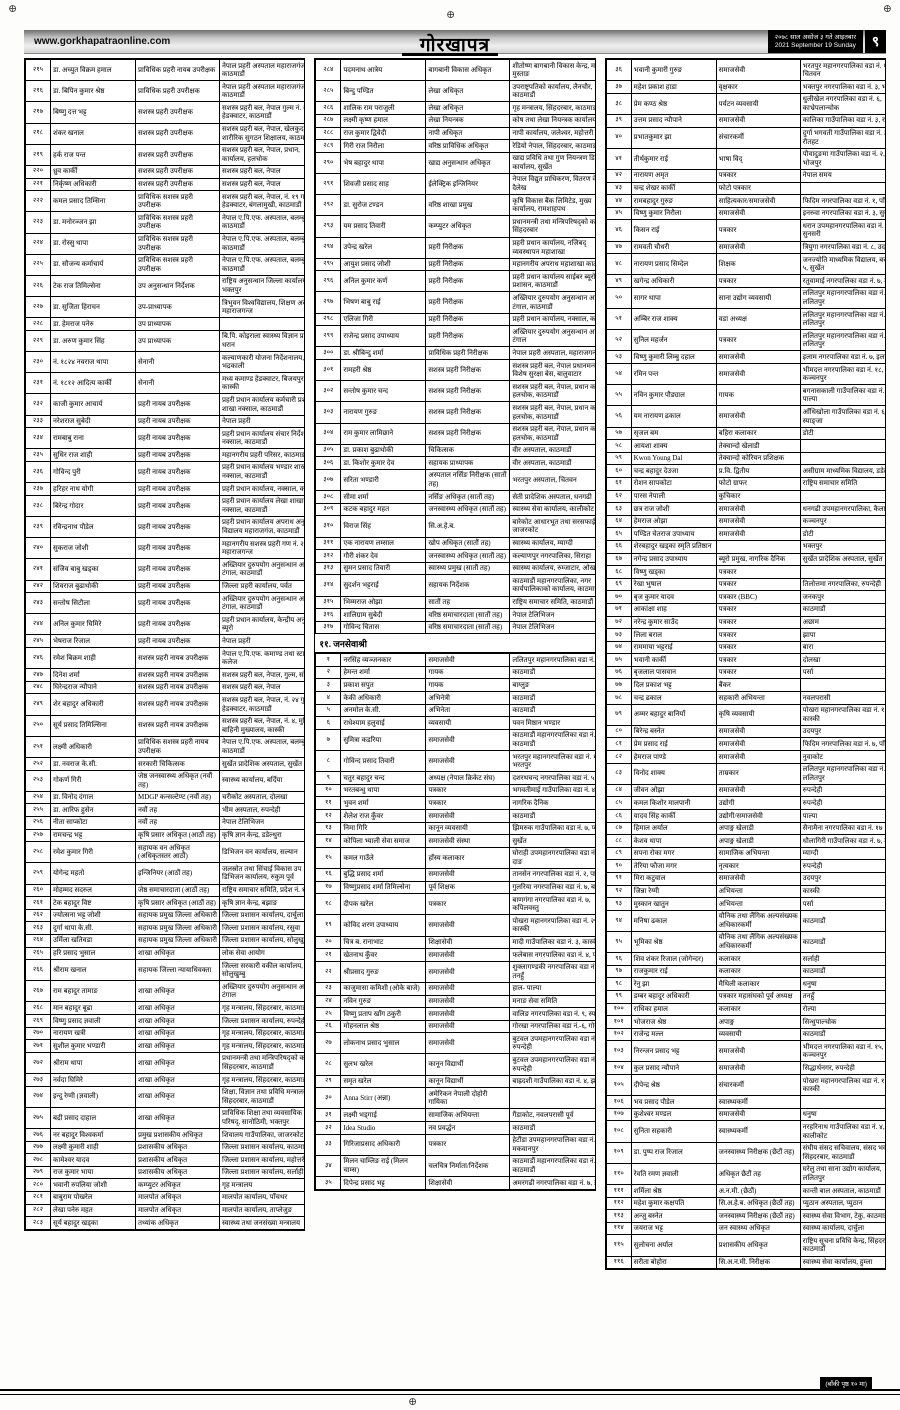  Describe the element at coordinates (673, 374) in the screenshot. I see `entry-name: रमिन पन्त` at that location.